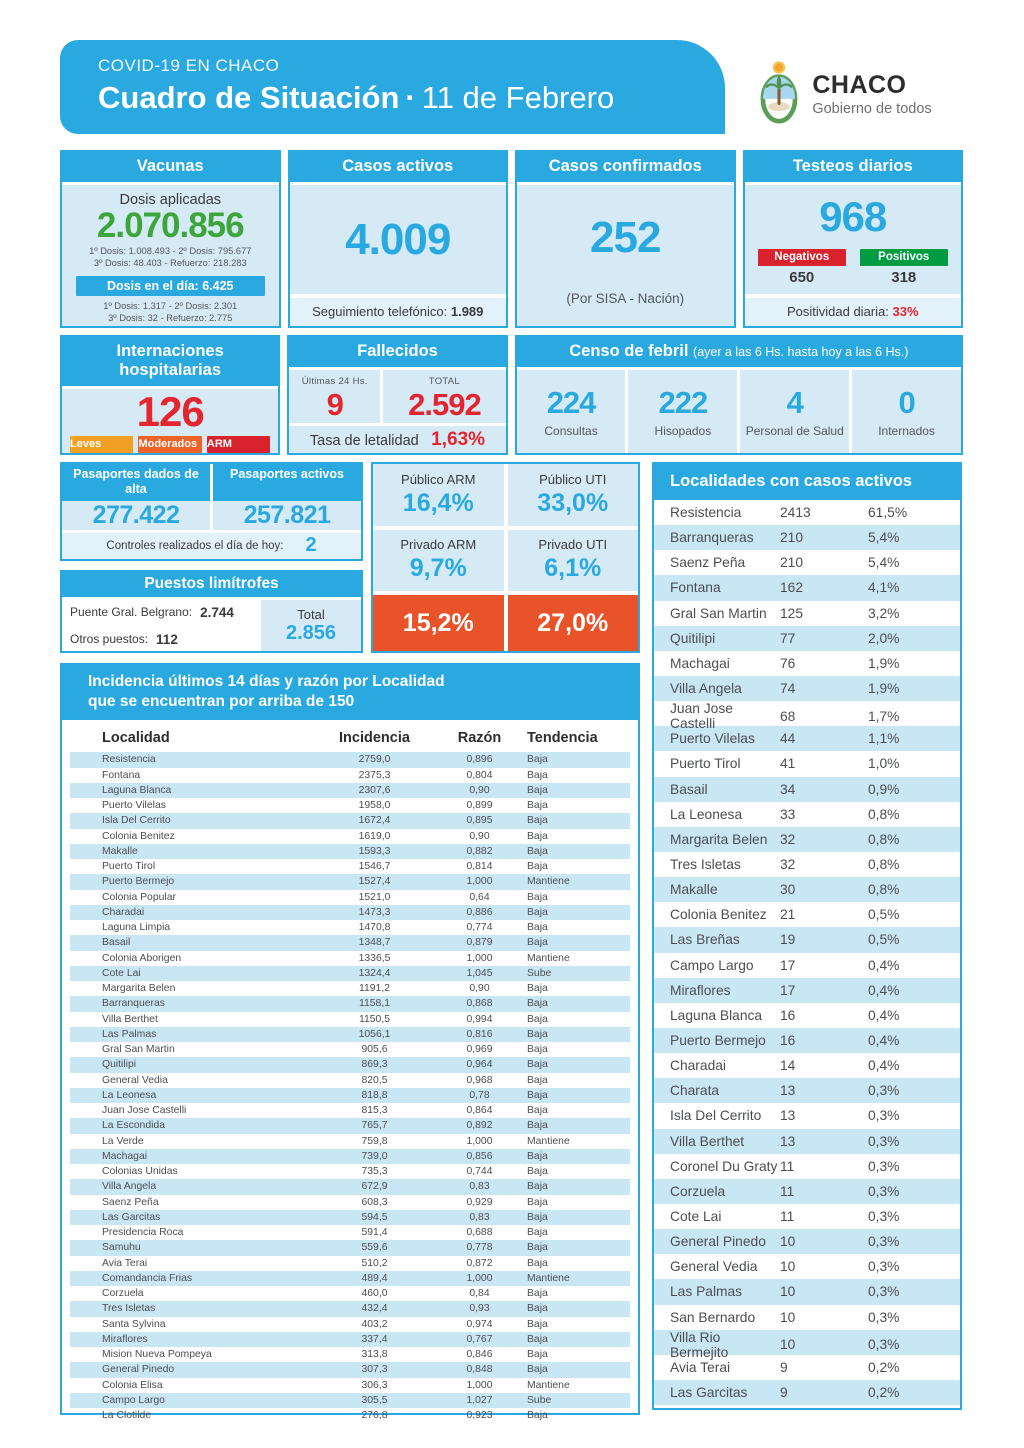 Image resolution: width=1024 pixels, height=1448 pixels. I want to click on localidad-nombre: Villa Rio Bermejito, so click(699, 1344).